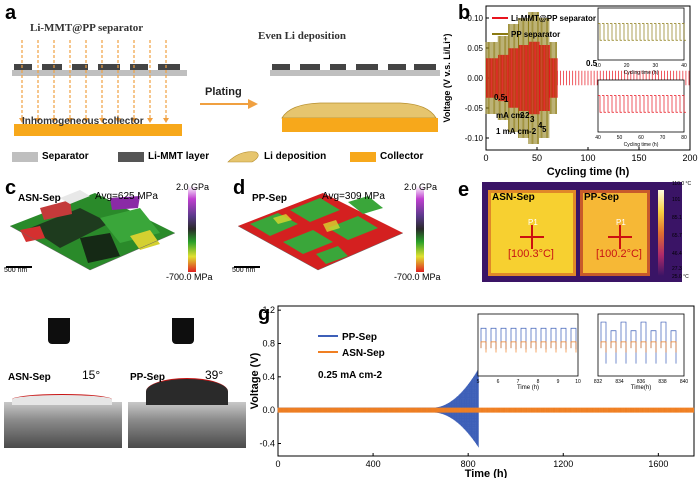 This screenshot has height=478, width=700. I want to click on y-tick-label-b-4: 0.10, so click(475, 18).